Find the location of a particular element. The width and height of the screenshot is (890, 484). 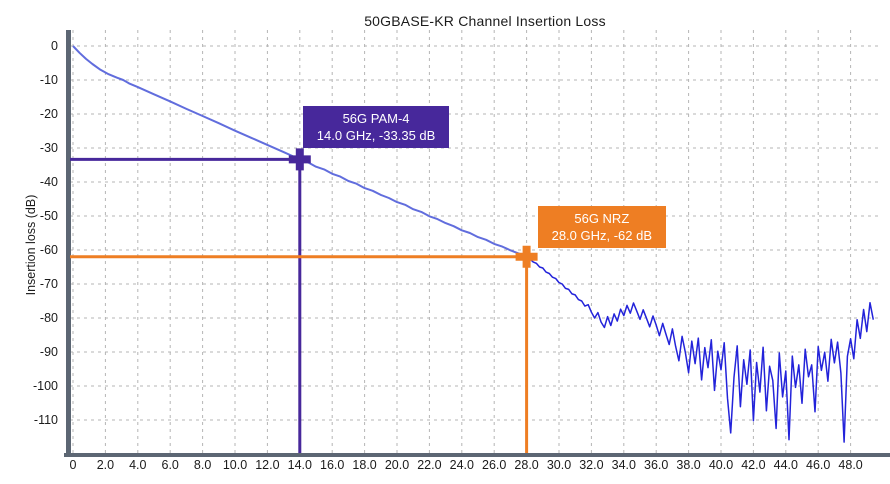

x-tick-label: 12.0 is located at coordinates (267, 465).